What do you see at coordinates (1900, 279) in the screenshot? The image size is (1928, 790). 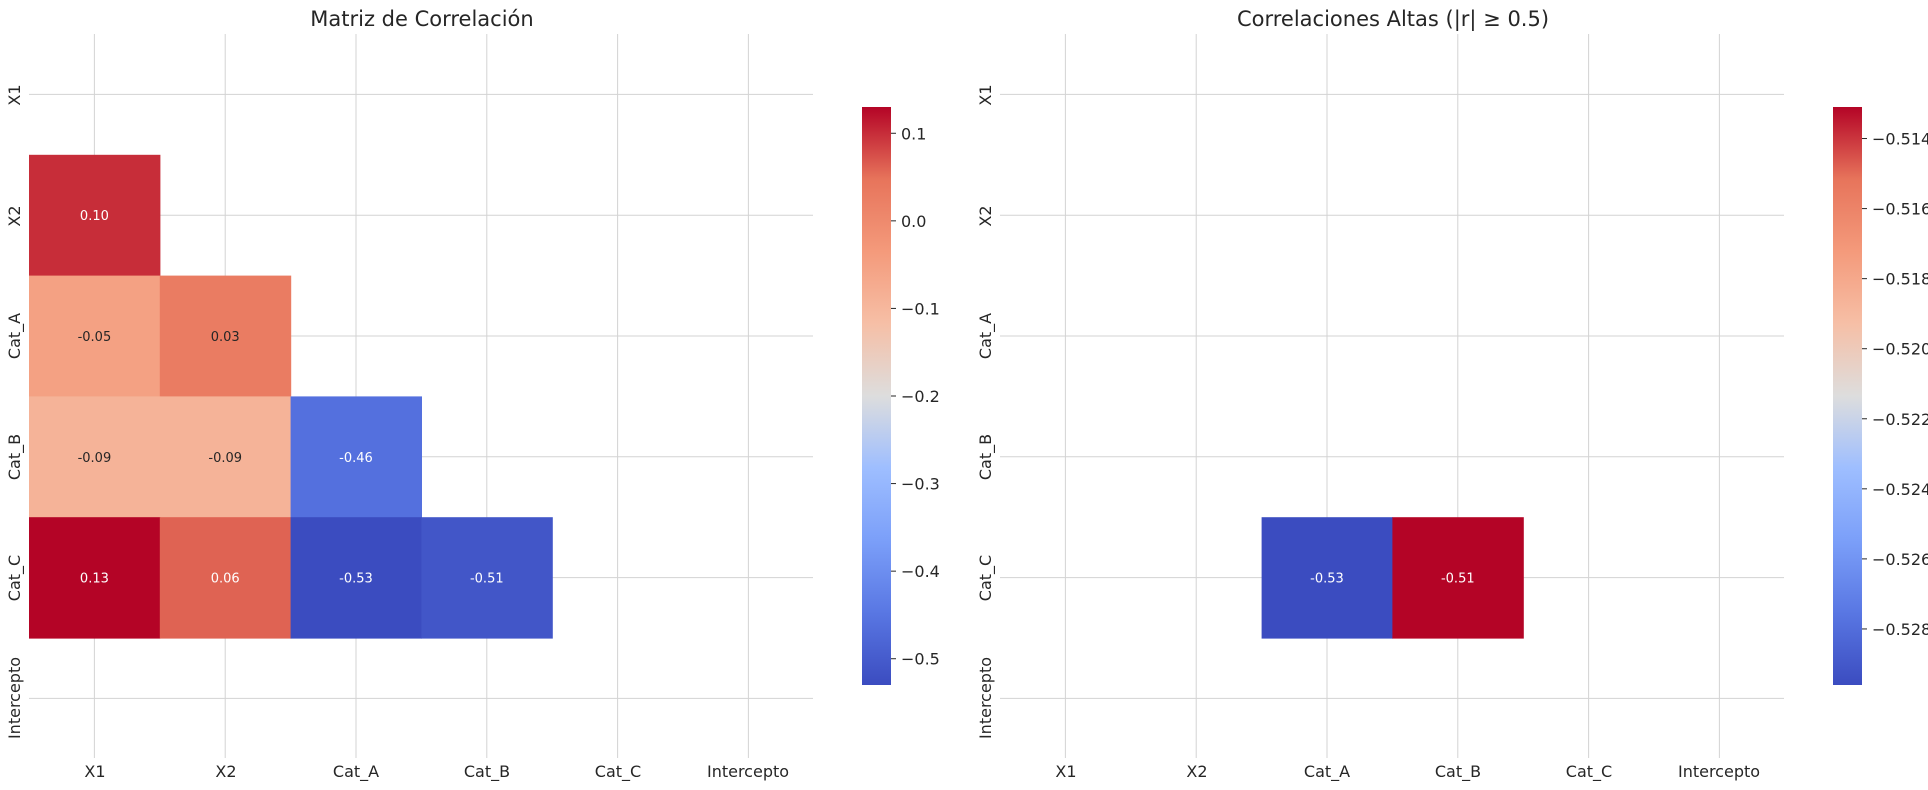 I see `colorbar-tick-label: −0.518` at bounding box center [1900, 279].